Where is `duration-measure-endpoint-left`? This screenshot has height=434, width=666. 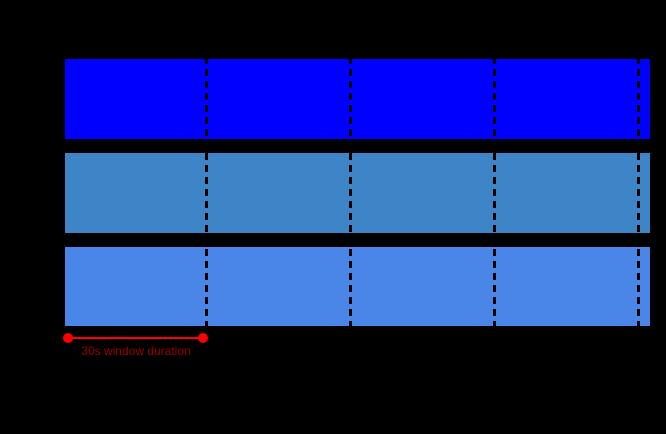
duration-measure-endpoint-left is located at coordinates (68, 338).